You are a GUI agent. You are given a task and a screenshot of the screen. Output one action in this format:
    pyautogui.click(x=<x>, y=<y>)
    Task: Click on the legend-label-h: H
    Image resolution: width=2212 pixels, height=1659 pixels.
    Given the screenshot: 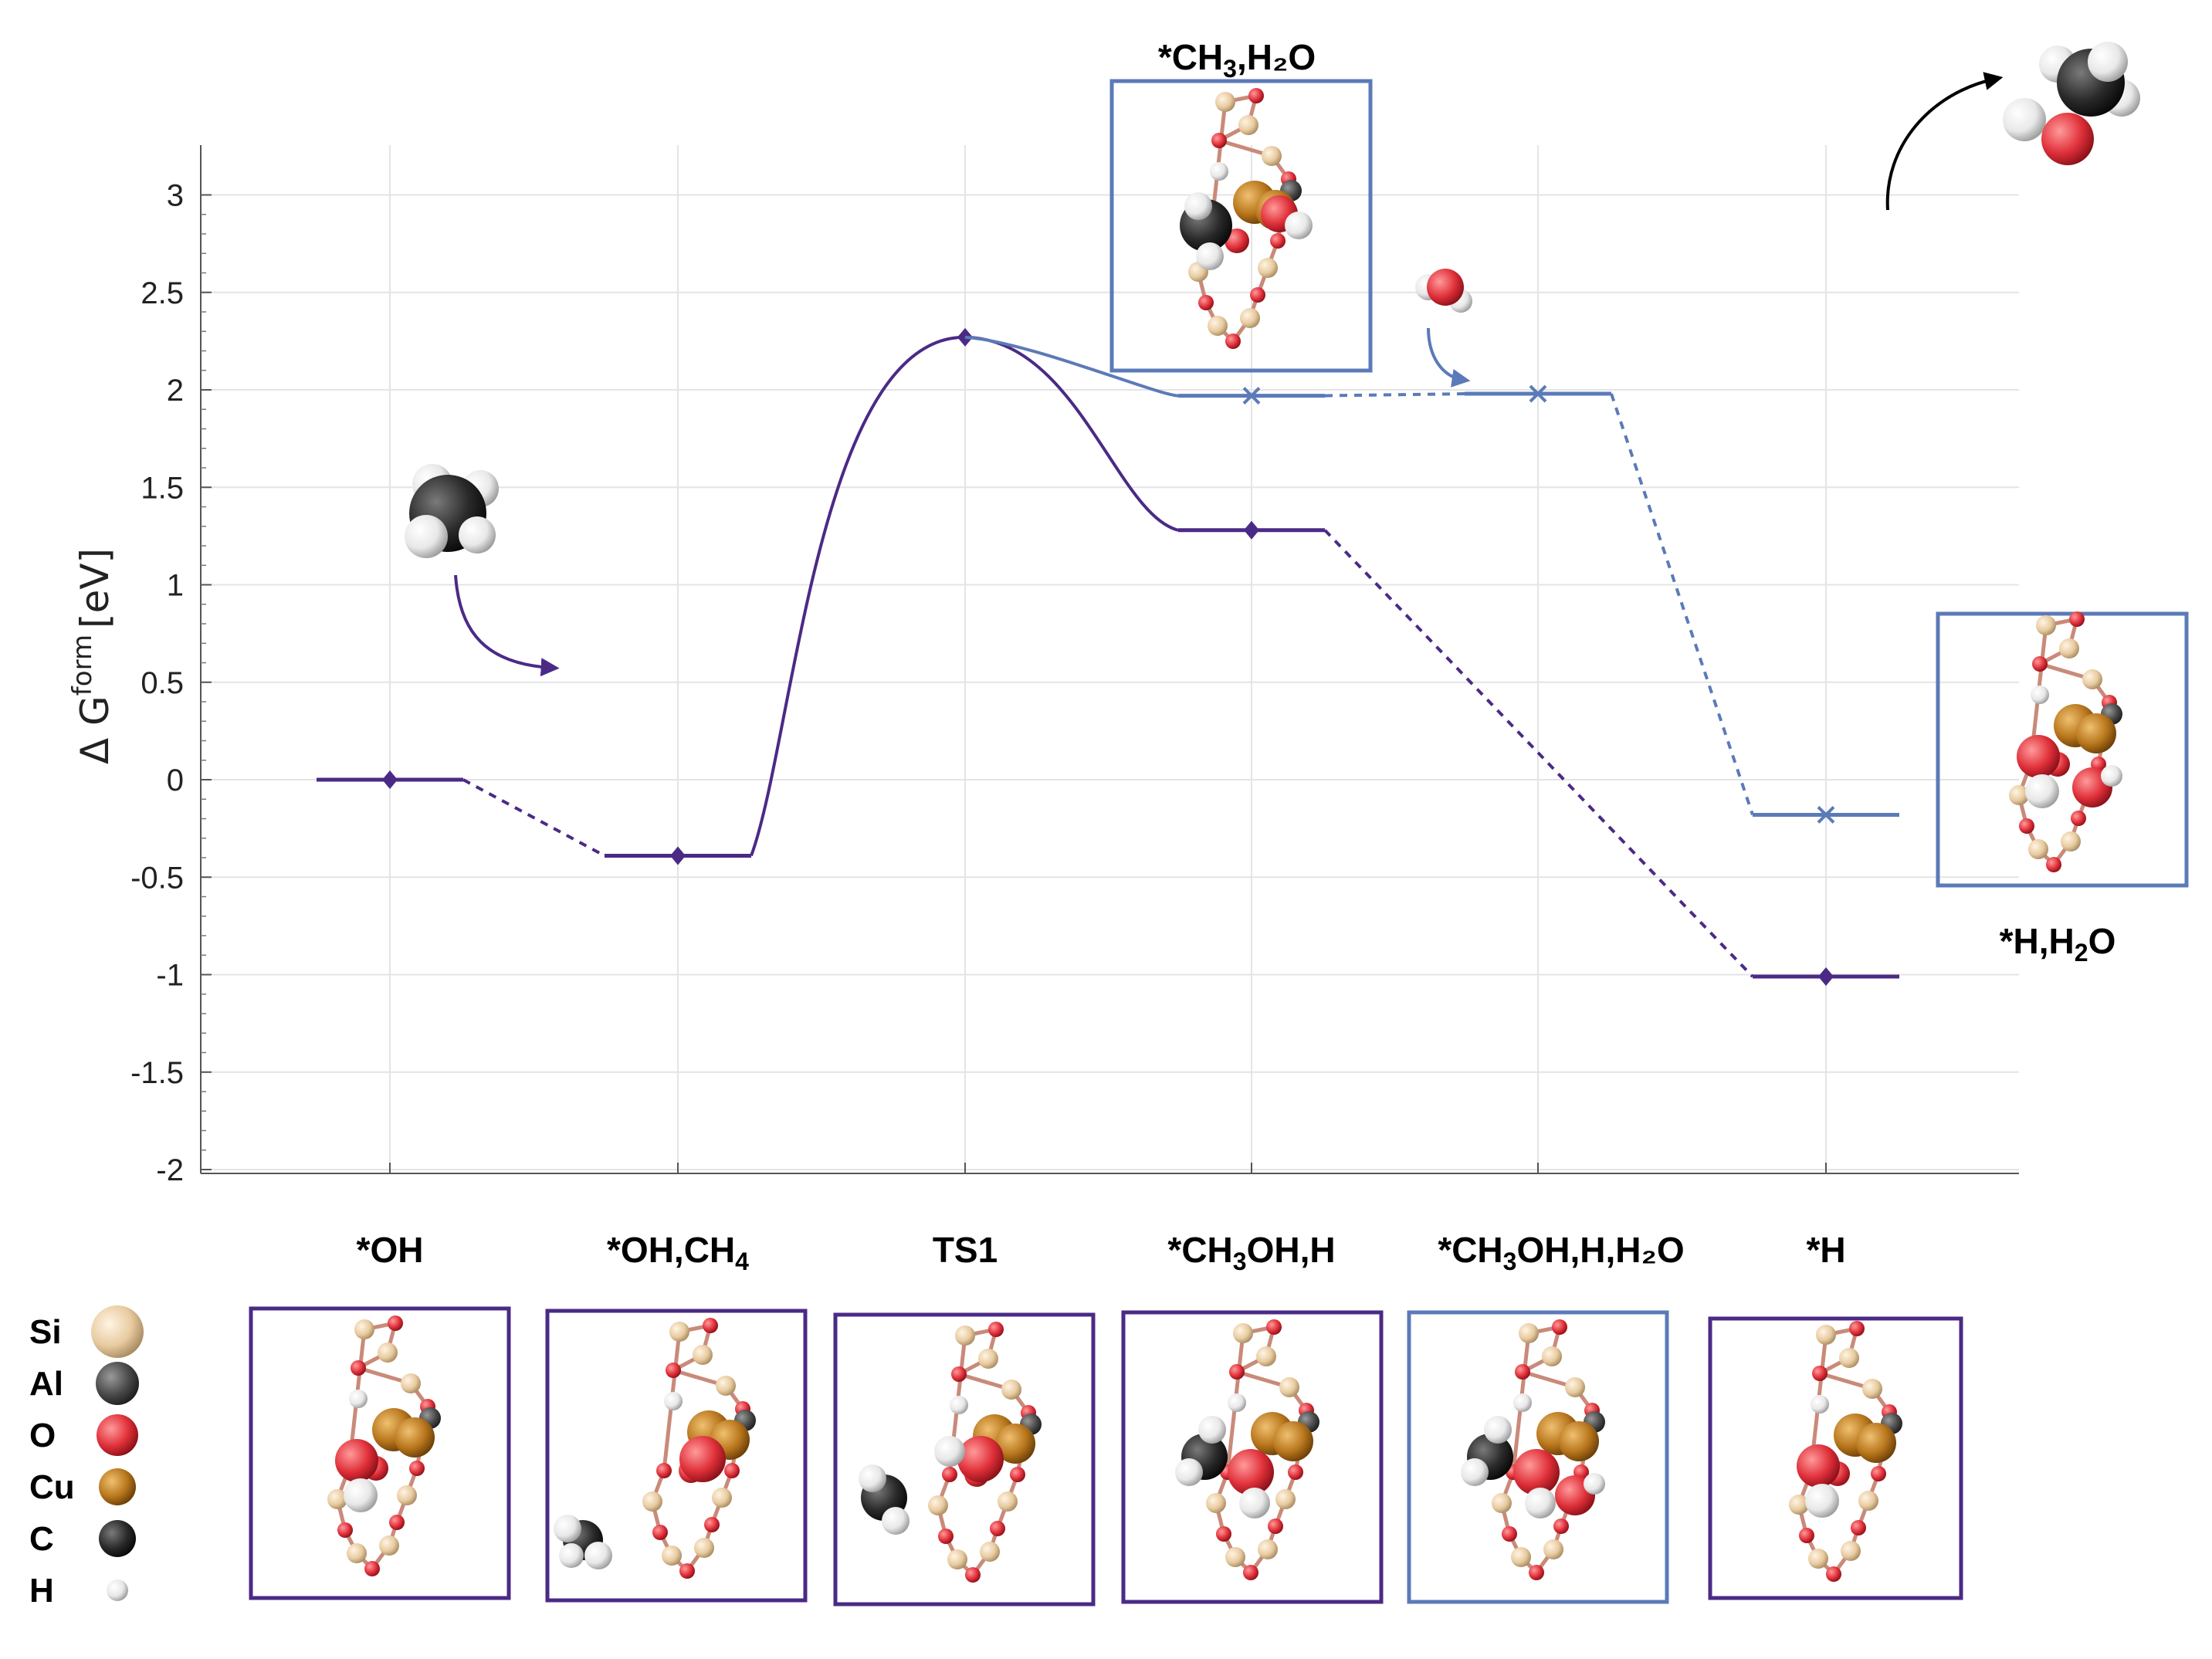 What is the action you would take?
    pyautogui.click(x=41, y=1591)
    